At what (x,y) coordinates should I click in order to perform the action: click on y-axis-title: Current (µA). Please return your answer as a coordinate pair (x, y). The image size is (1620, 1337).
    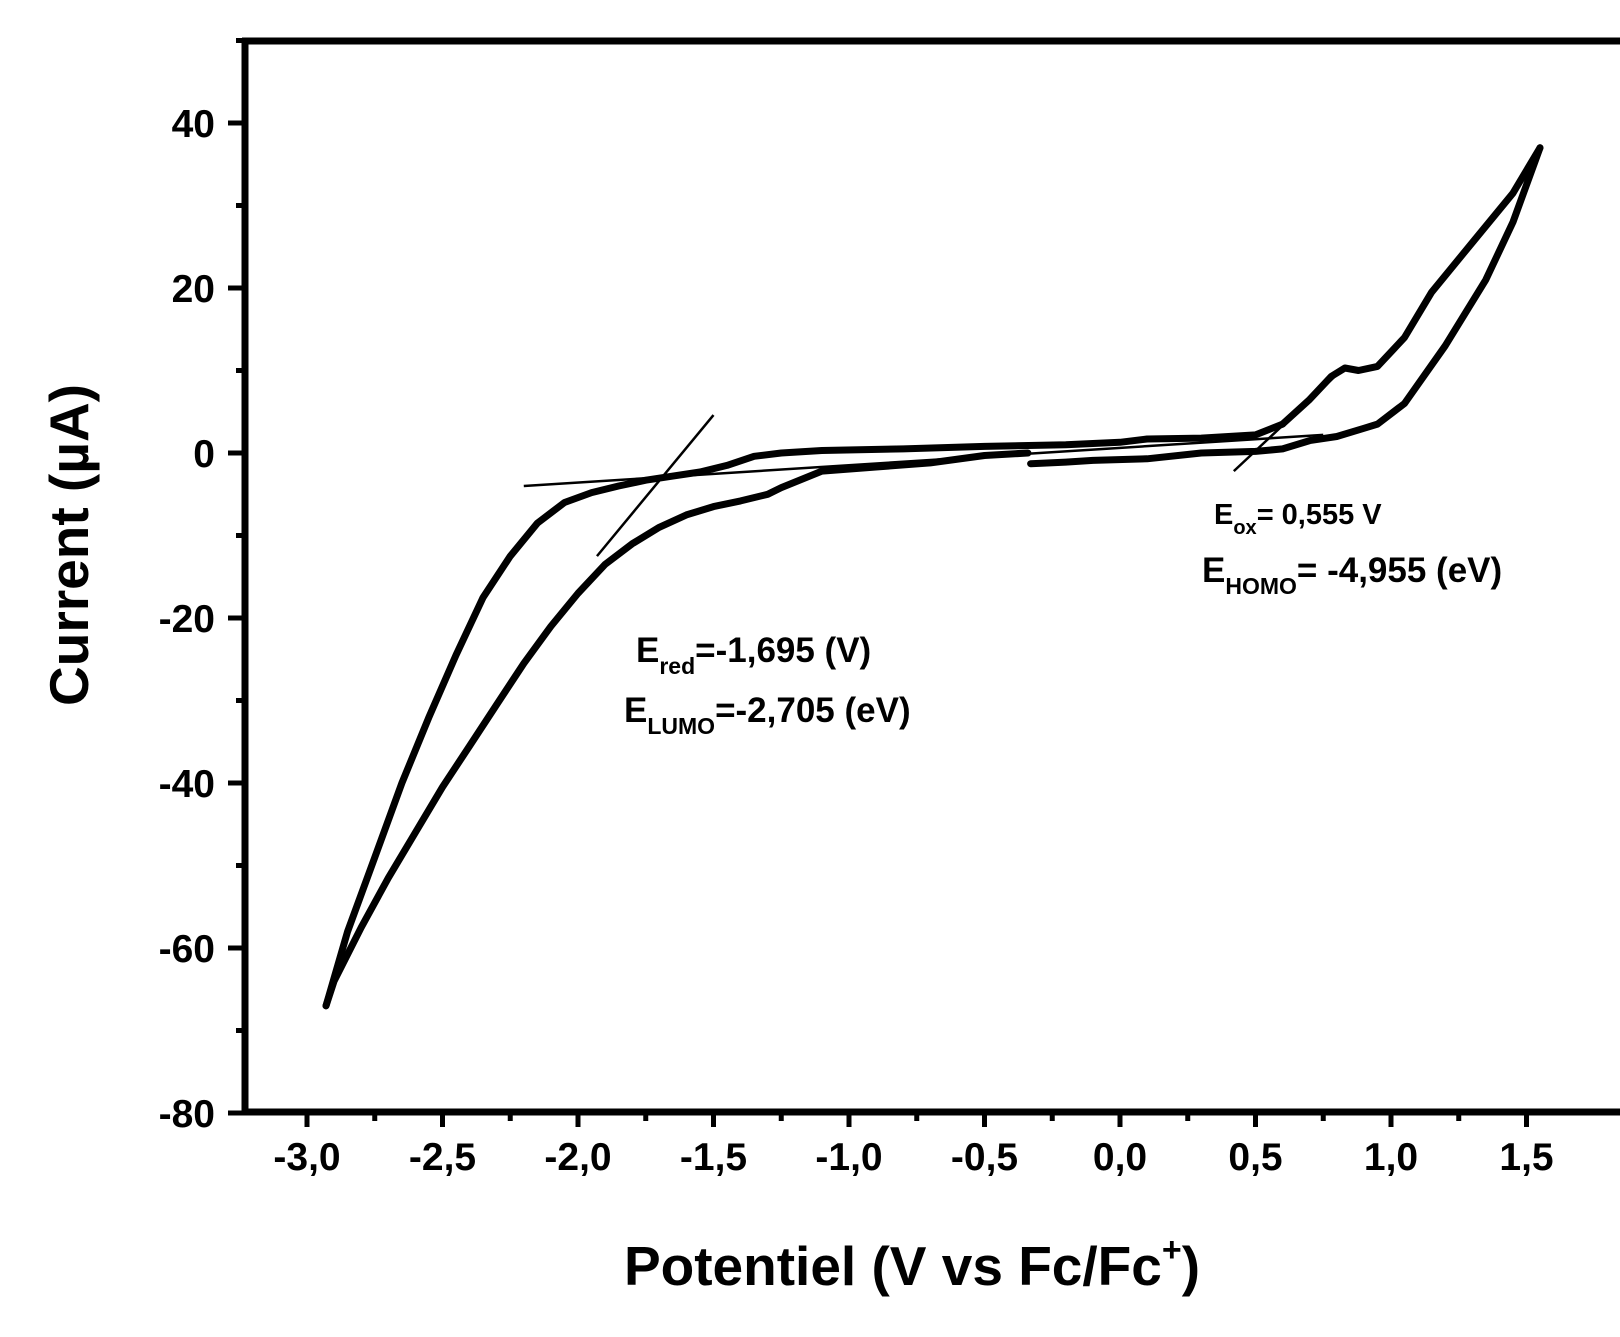
    Looking at the image, I should click on (69, 545).